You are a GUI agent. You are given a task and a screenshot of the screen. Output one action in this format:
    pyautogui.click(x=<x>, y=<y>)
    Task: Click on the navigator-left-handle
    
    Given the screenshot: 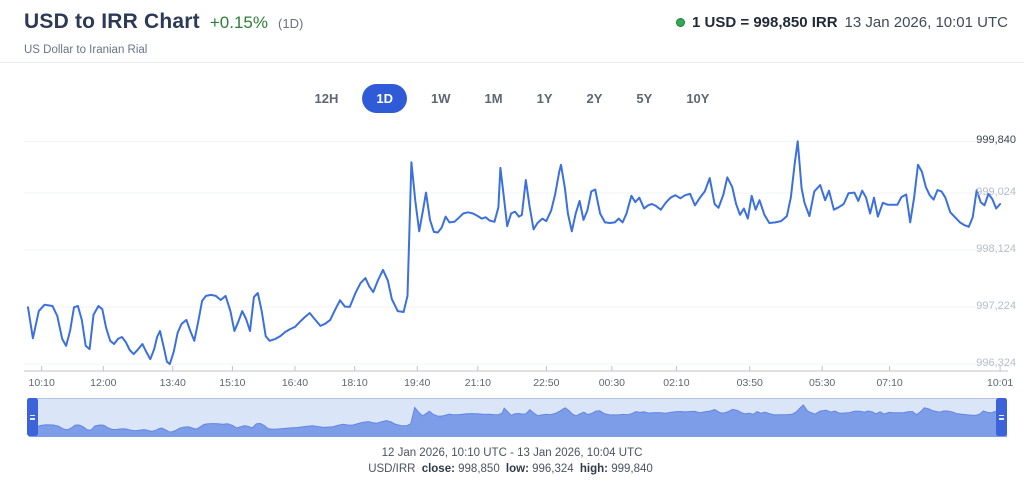 What is the action you would take?
    pyautogui.click(x=32, y=417)
    